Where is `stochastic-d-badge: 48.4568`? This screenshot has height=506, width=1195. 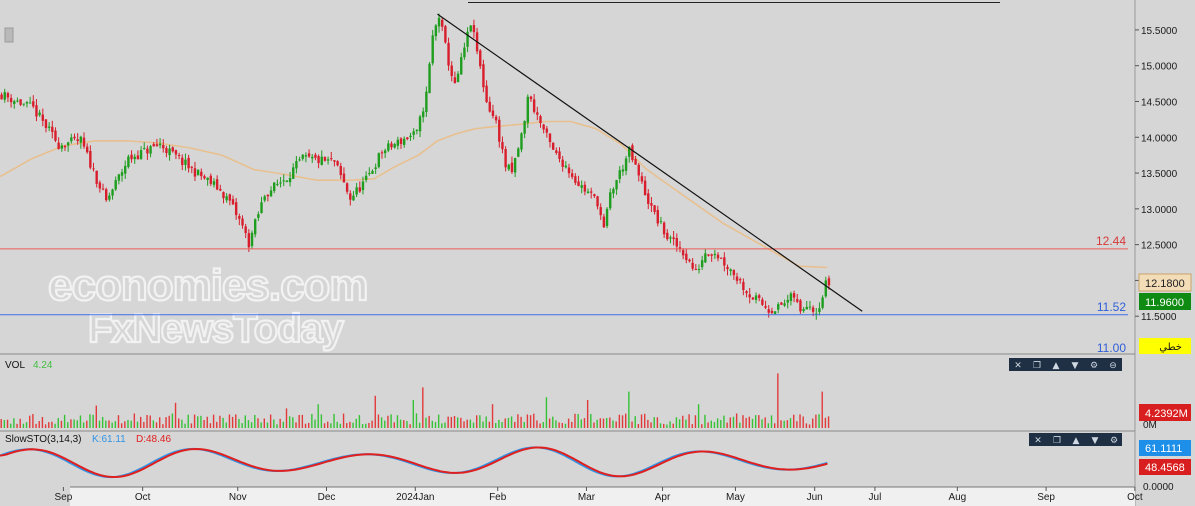 stochastic-d-badge: 48.4568 is located at coordinates (1165, 468).